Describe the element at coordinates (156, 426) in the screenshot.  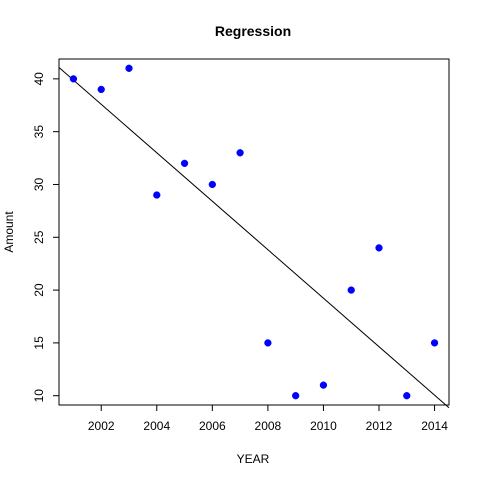
I see `x-tick-label: 2004` at that location.